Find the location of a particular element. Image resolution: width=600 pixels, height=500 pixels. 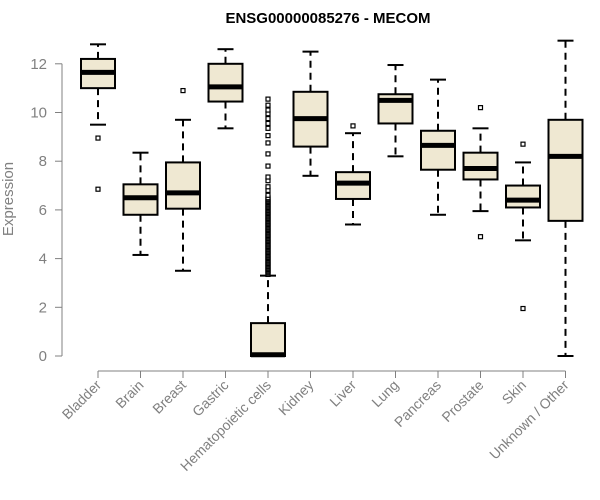

box-pancreas is located at coordinates (438, 147).